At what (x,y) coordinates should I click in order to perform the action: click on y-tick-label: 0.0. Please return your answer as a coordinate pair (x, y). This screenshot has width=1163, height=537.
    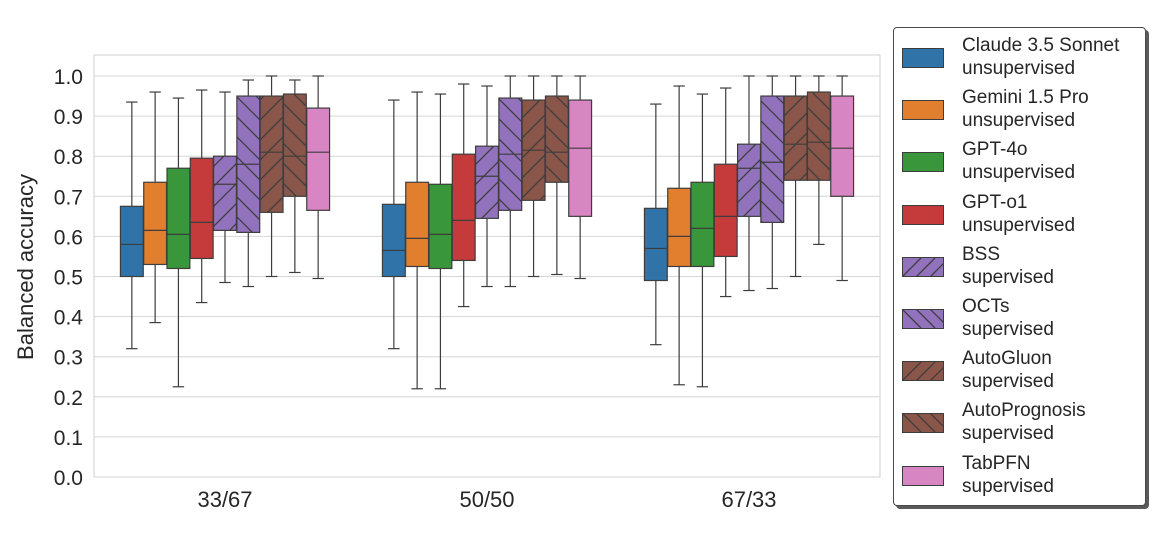
    Looking at the image, I should click on (68, 478).